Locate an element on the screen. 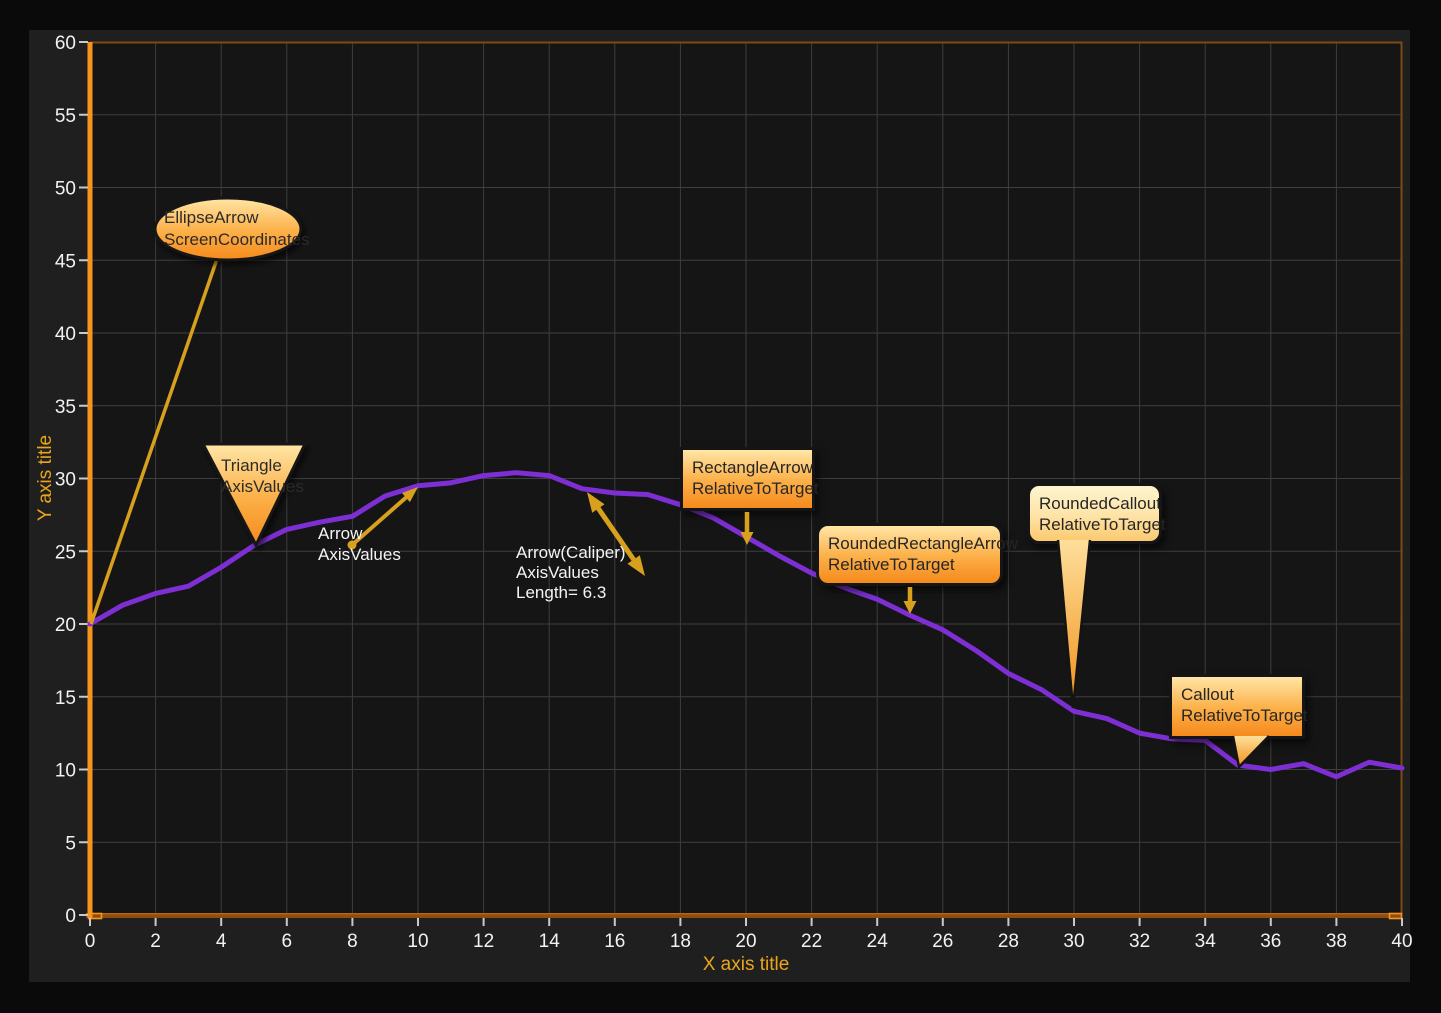 Image resolution: width=1441 pixels, height=1013 pixels. x-tick-label: 2 is located at coordinates (155, 941).